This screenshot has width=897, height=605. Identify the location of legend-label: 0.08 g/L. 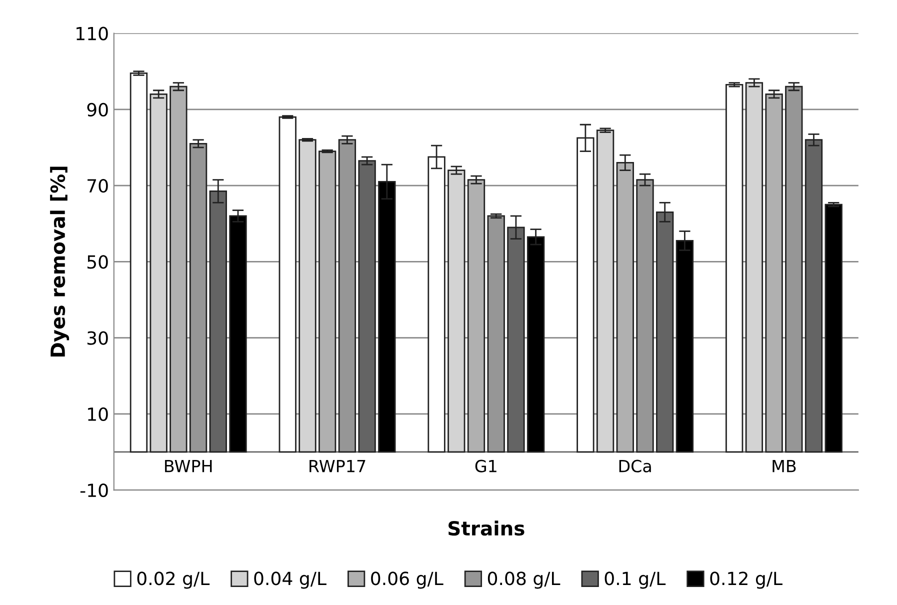
(524, 580).